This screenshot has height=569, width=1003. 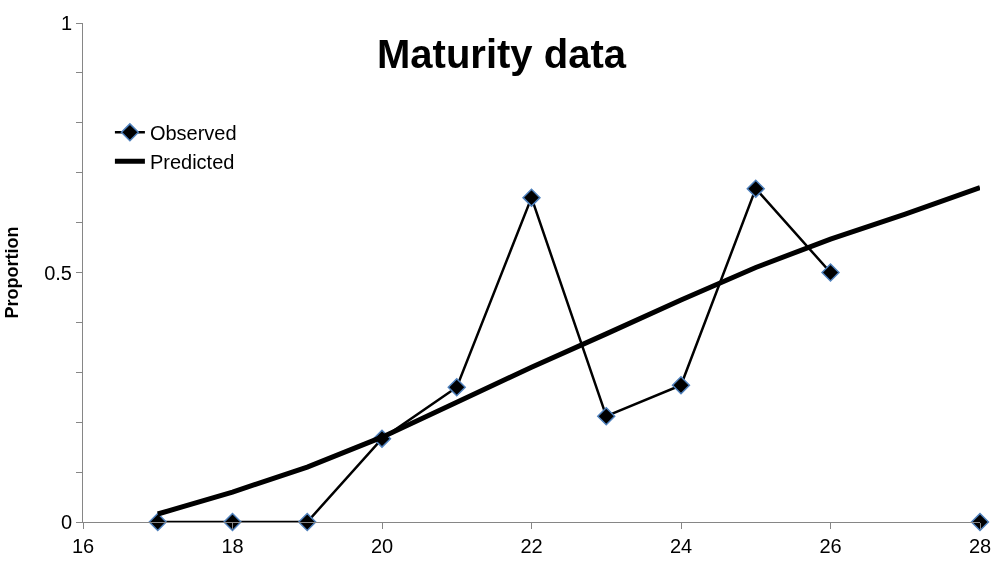 What do you see at coordinates (681, 546) in the screenshot?
I see `x-tick-label: 24` at bounding box center [681, 546].